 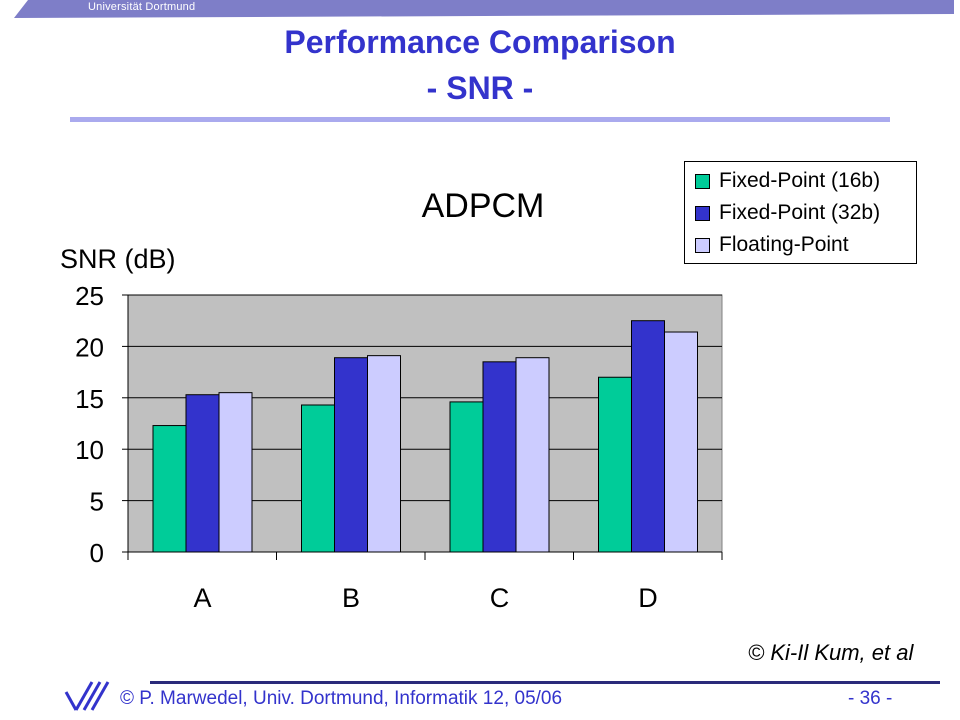 What do you see at coordinates (89, 296) in the screenshot?
I see `y-tick-label: 25` at bounding box center [89, 296].